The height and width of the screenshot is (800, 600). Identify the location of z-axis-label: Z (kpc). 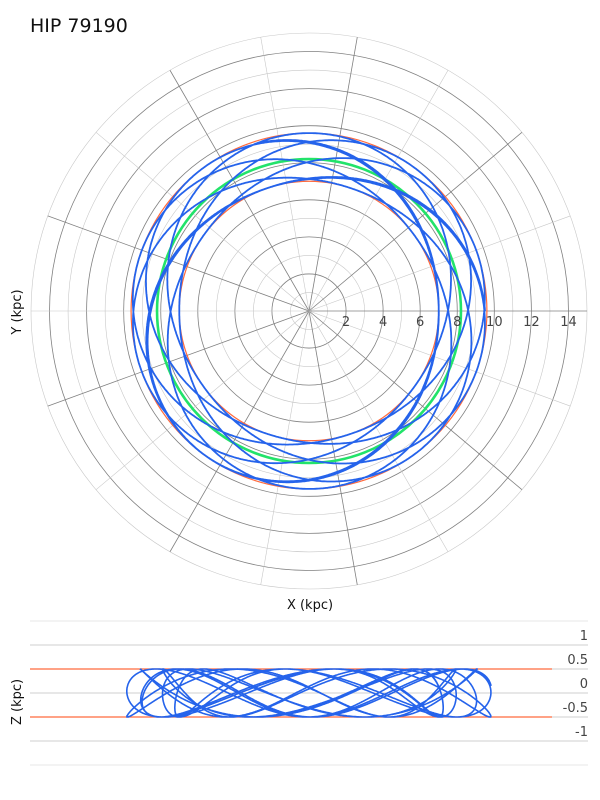
(17, 702).